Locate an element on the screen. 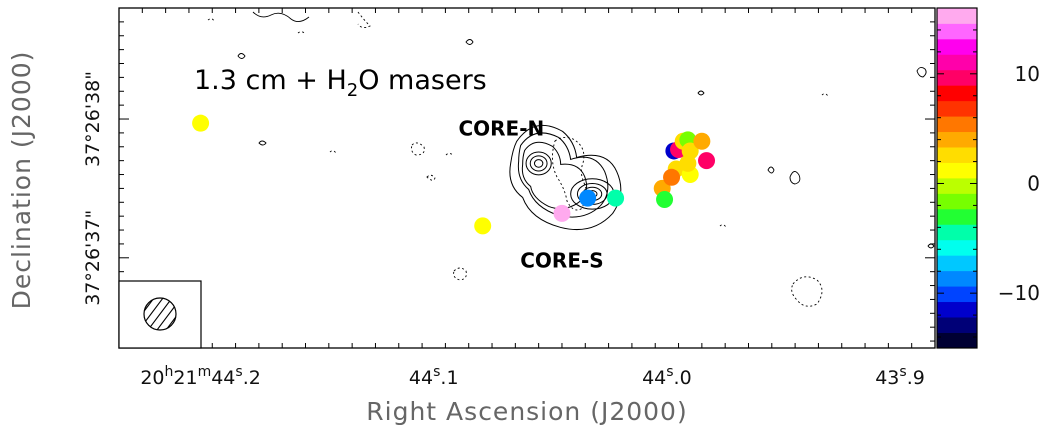 Image resolution: width=1045 pixels, height=439 pixels. source-label: CORE-S is located at coordinates (561, 261).